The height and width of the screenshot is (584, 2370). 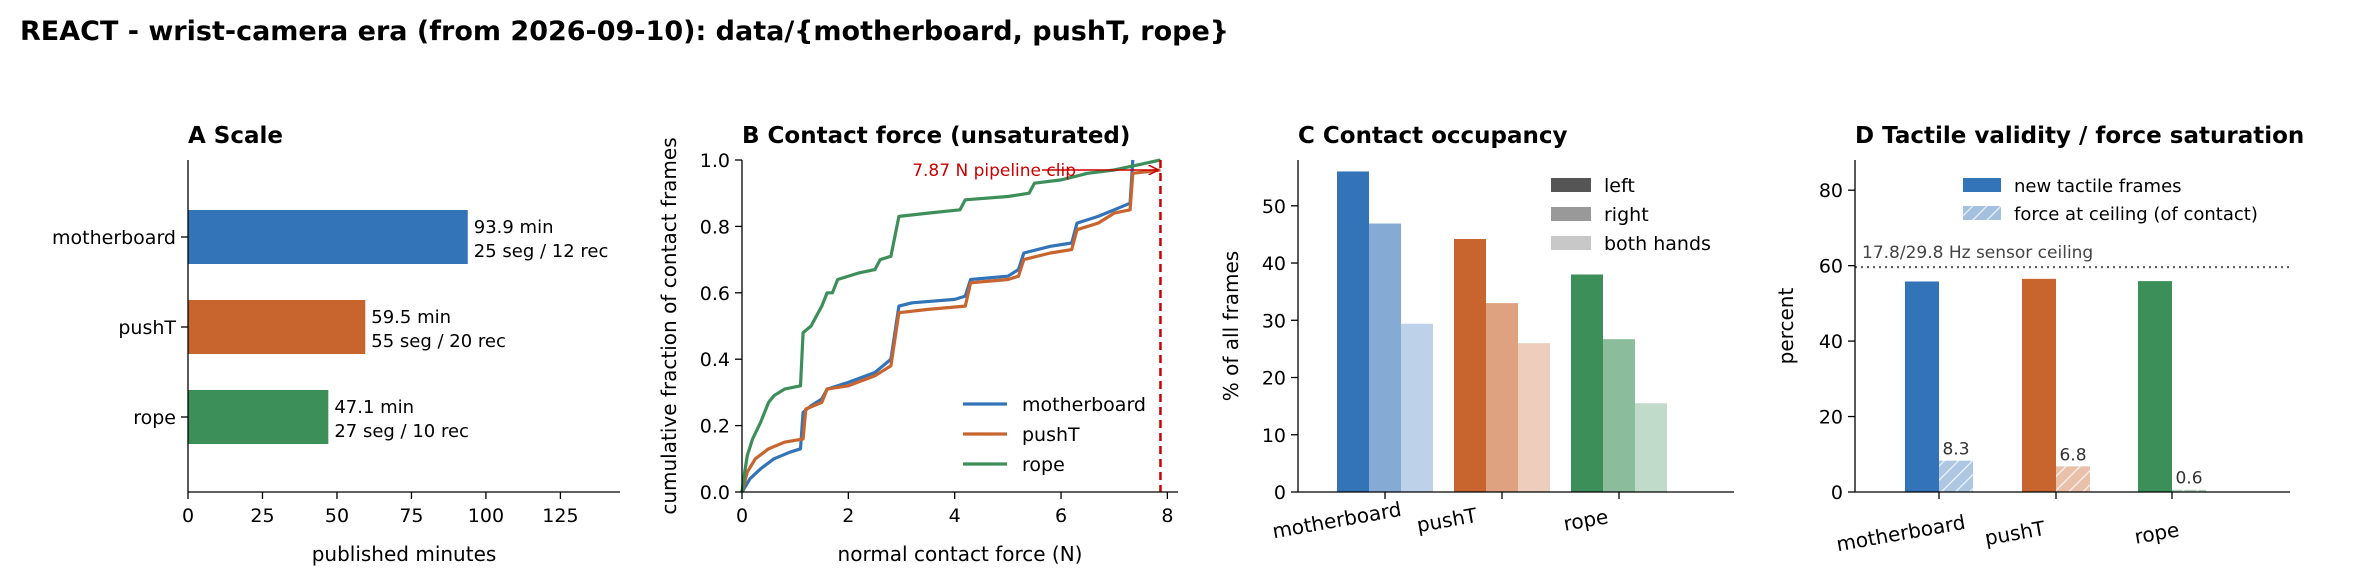 I want to click on legend-swatch-right, so click(x=1571, y=214).